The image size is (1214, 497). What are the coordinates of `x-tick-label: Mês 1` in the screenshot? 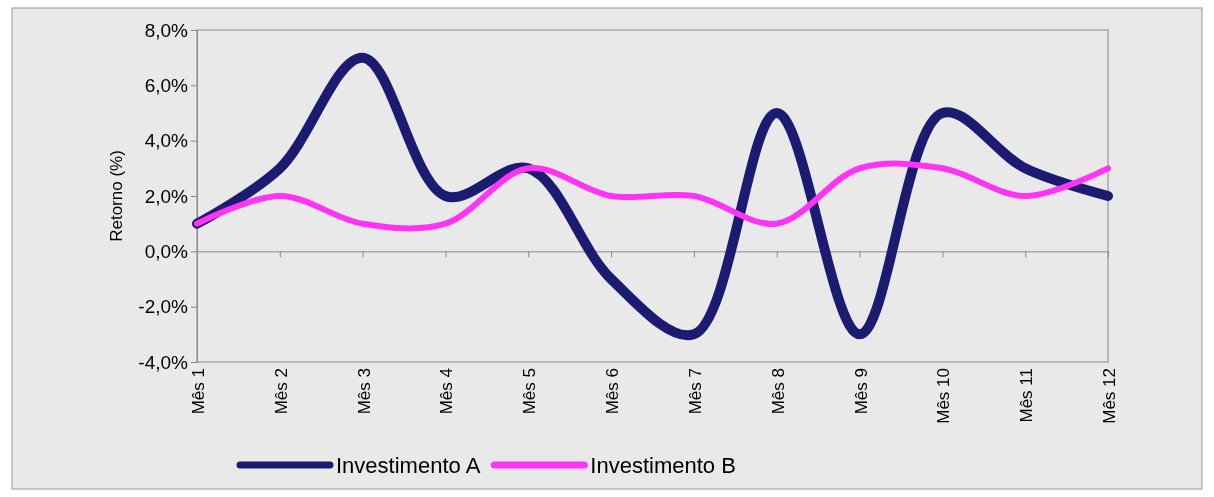 It's located at (198, 391).